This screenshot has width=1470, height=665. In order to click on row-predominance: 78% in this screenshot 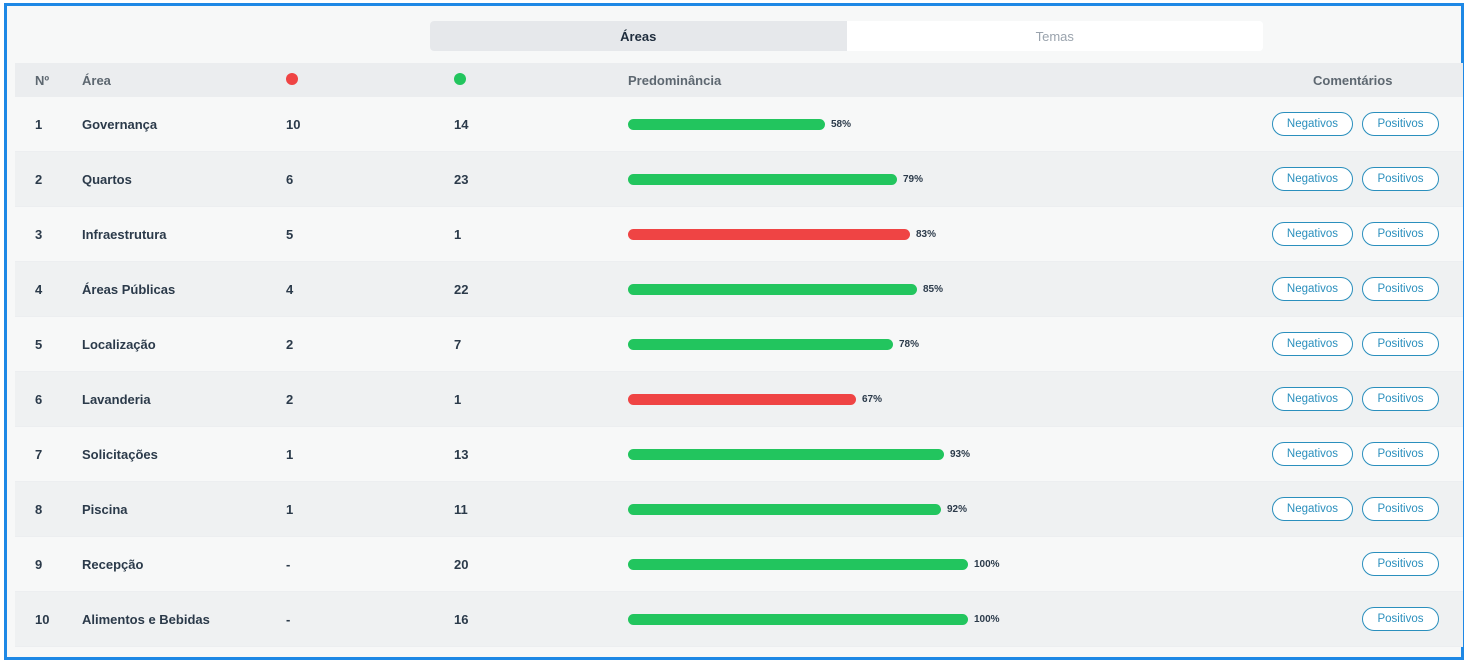, I will do `click(774, 344)`.